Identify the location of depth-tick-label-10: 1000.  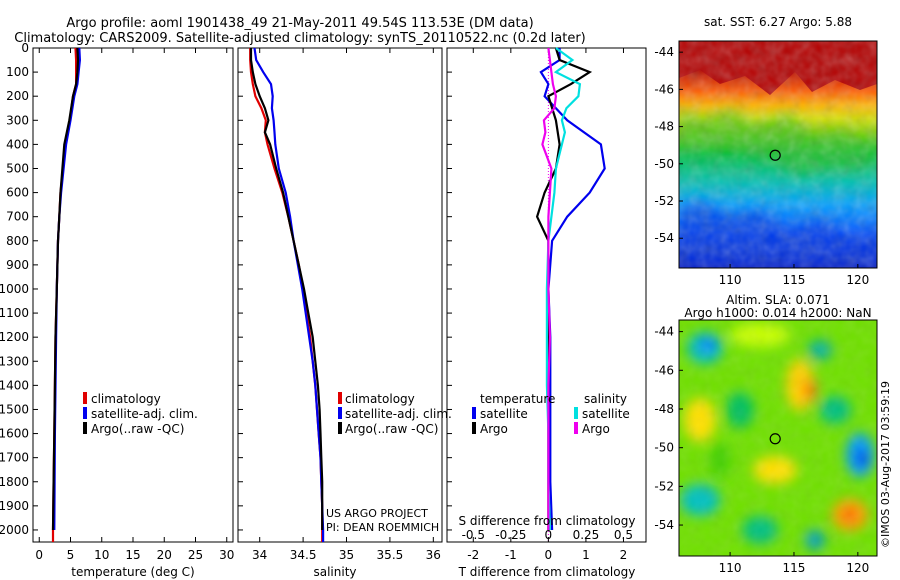
(14, 289).